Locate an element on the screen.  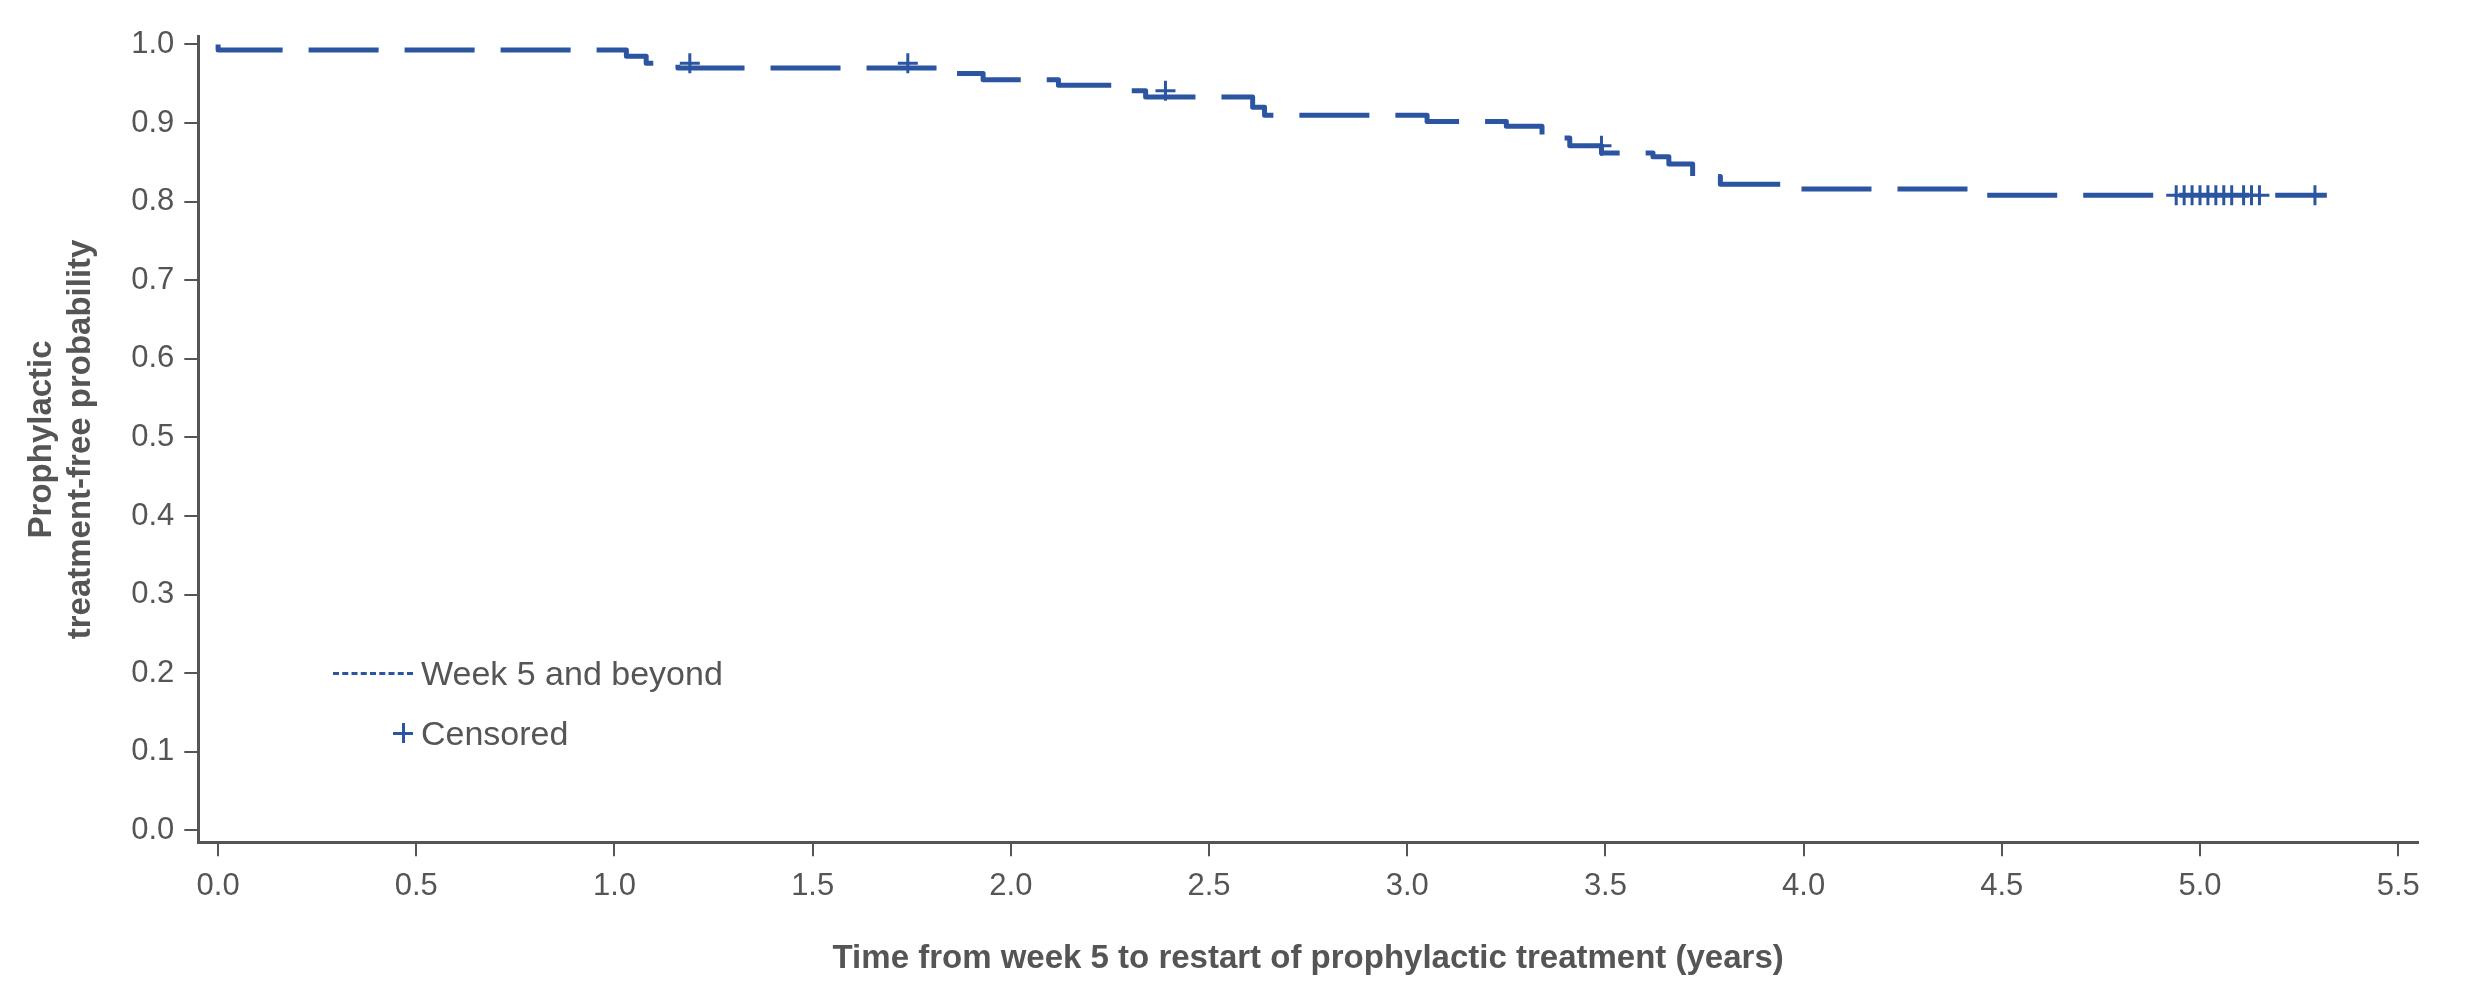
x-tick-label: 4.5 is located at coordinates (2002, 885).